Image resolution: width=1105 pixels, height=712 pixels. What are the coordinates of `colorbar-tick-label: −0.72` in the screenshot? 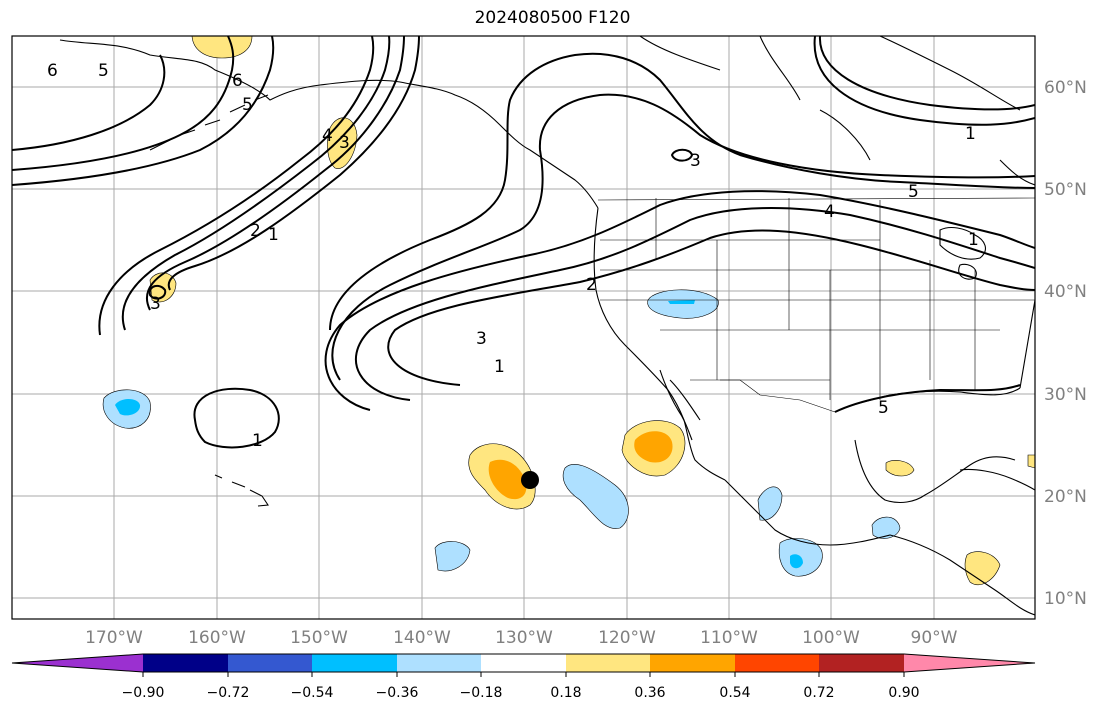 It's located at (228, 693).